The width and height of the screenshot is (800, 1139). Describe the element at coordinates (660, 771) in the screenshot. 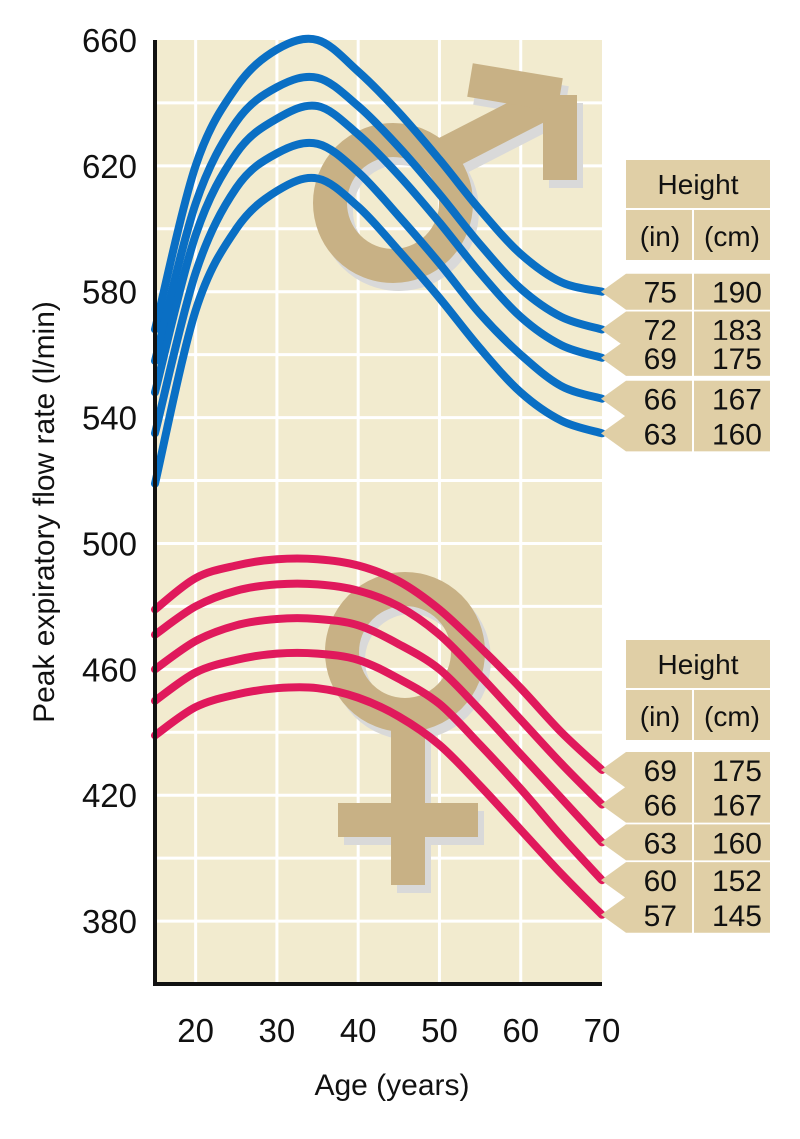

I see `women-row-in: 69` at that location.